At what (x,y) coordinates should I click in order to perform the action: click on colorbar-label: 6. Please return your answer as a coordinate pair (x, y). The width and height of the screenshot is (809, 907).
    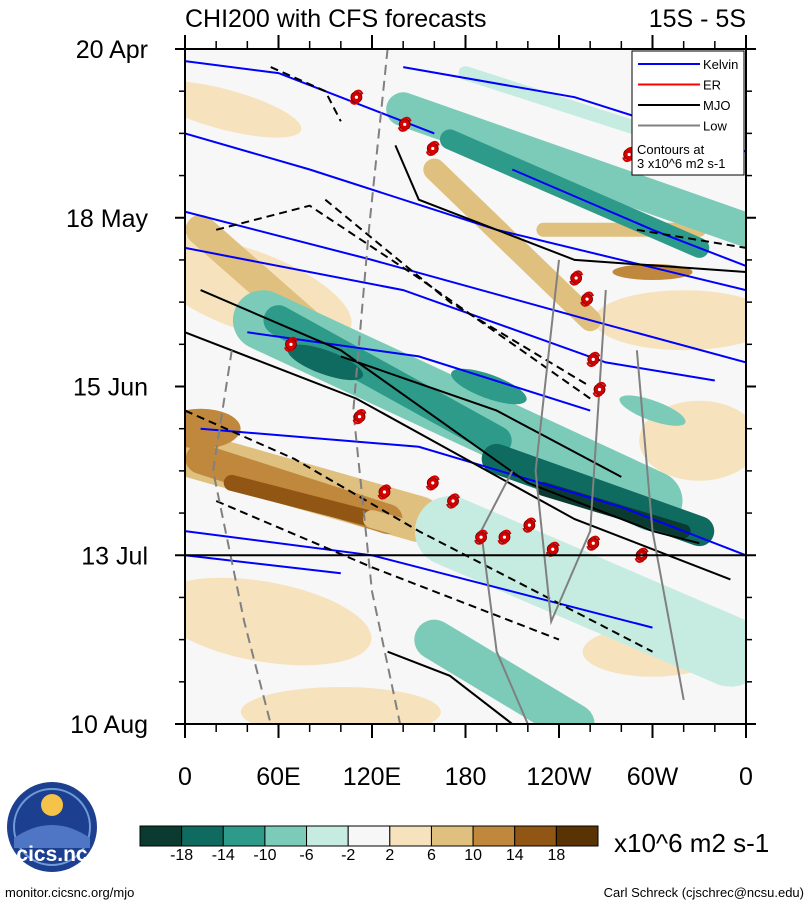
    Looking at the image, I should click on (431, 855).